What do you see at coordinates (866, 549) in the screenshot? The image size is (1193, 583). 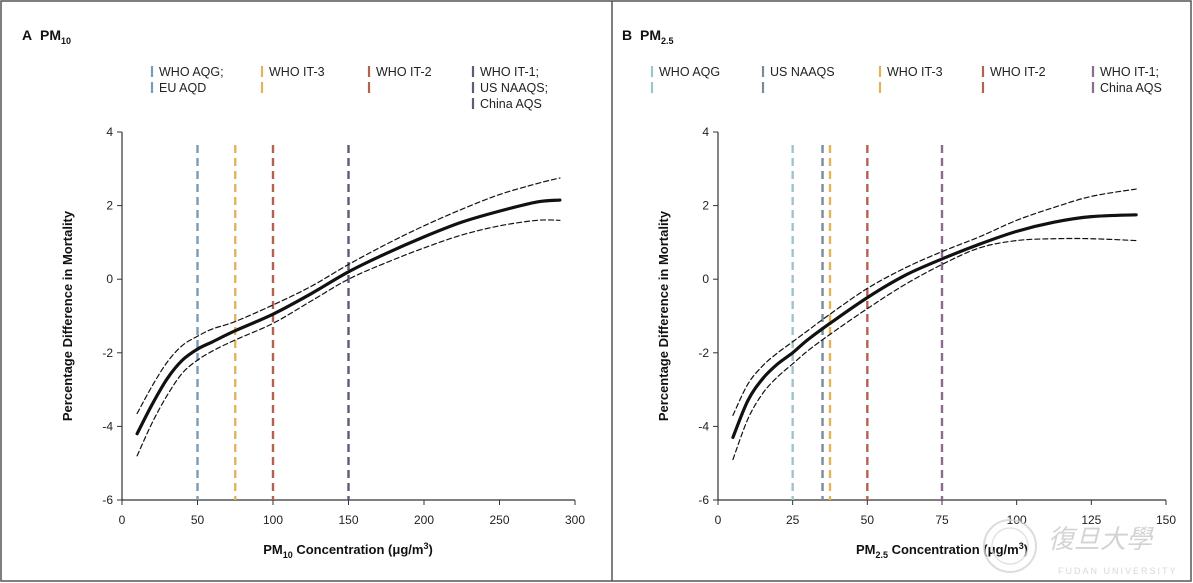 I see `panel-b-x-label-main: PM` at bounding box center [866, 549].